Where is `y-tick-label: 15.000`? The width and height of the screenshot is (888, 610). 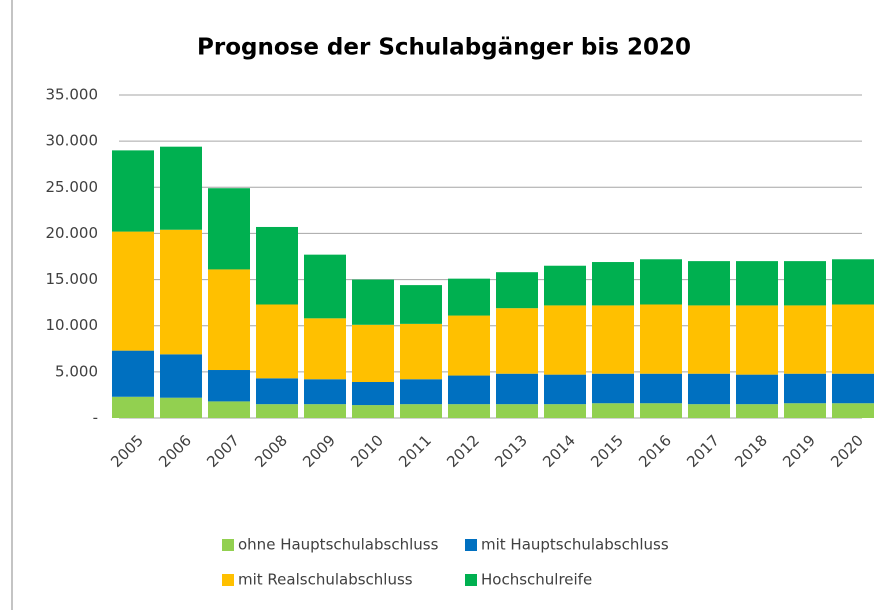
y-tick-label: 15.000 is located at coordinates (72, 279).